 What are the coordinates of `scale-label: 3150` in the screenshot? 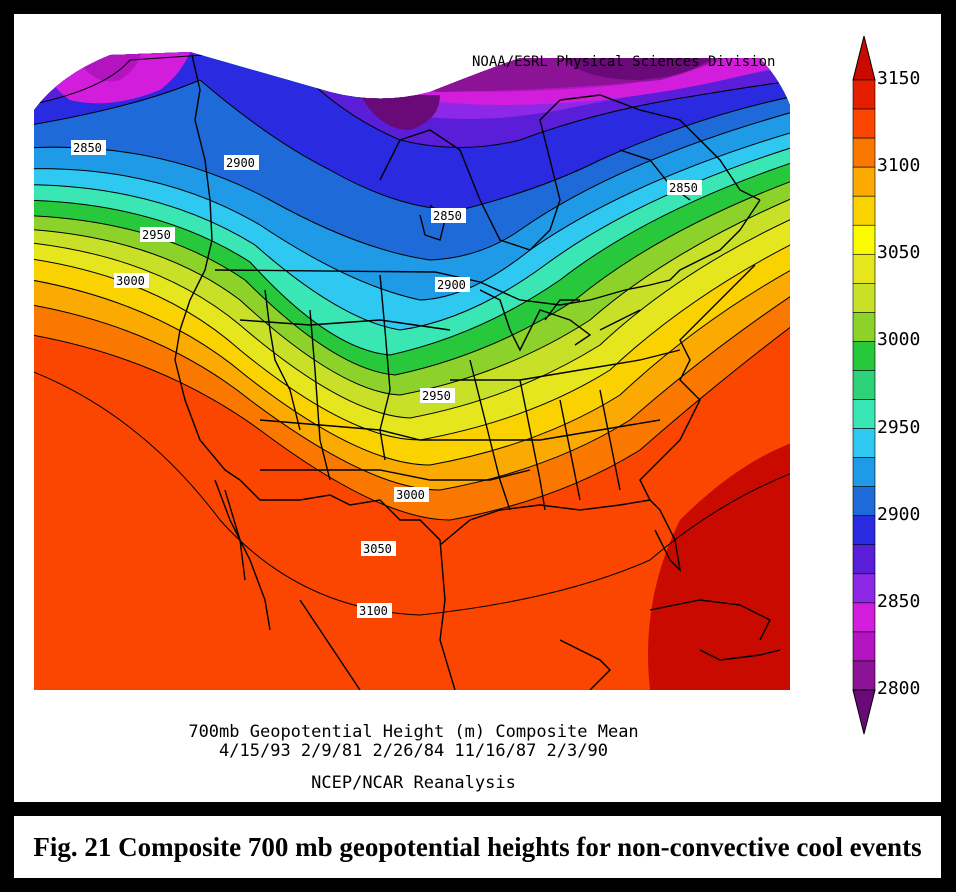 It's located at (899, 78).